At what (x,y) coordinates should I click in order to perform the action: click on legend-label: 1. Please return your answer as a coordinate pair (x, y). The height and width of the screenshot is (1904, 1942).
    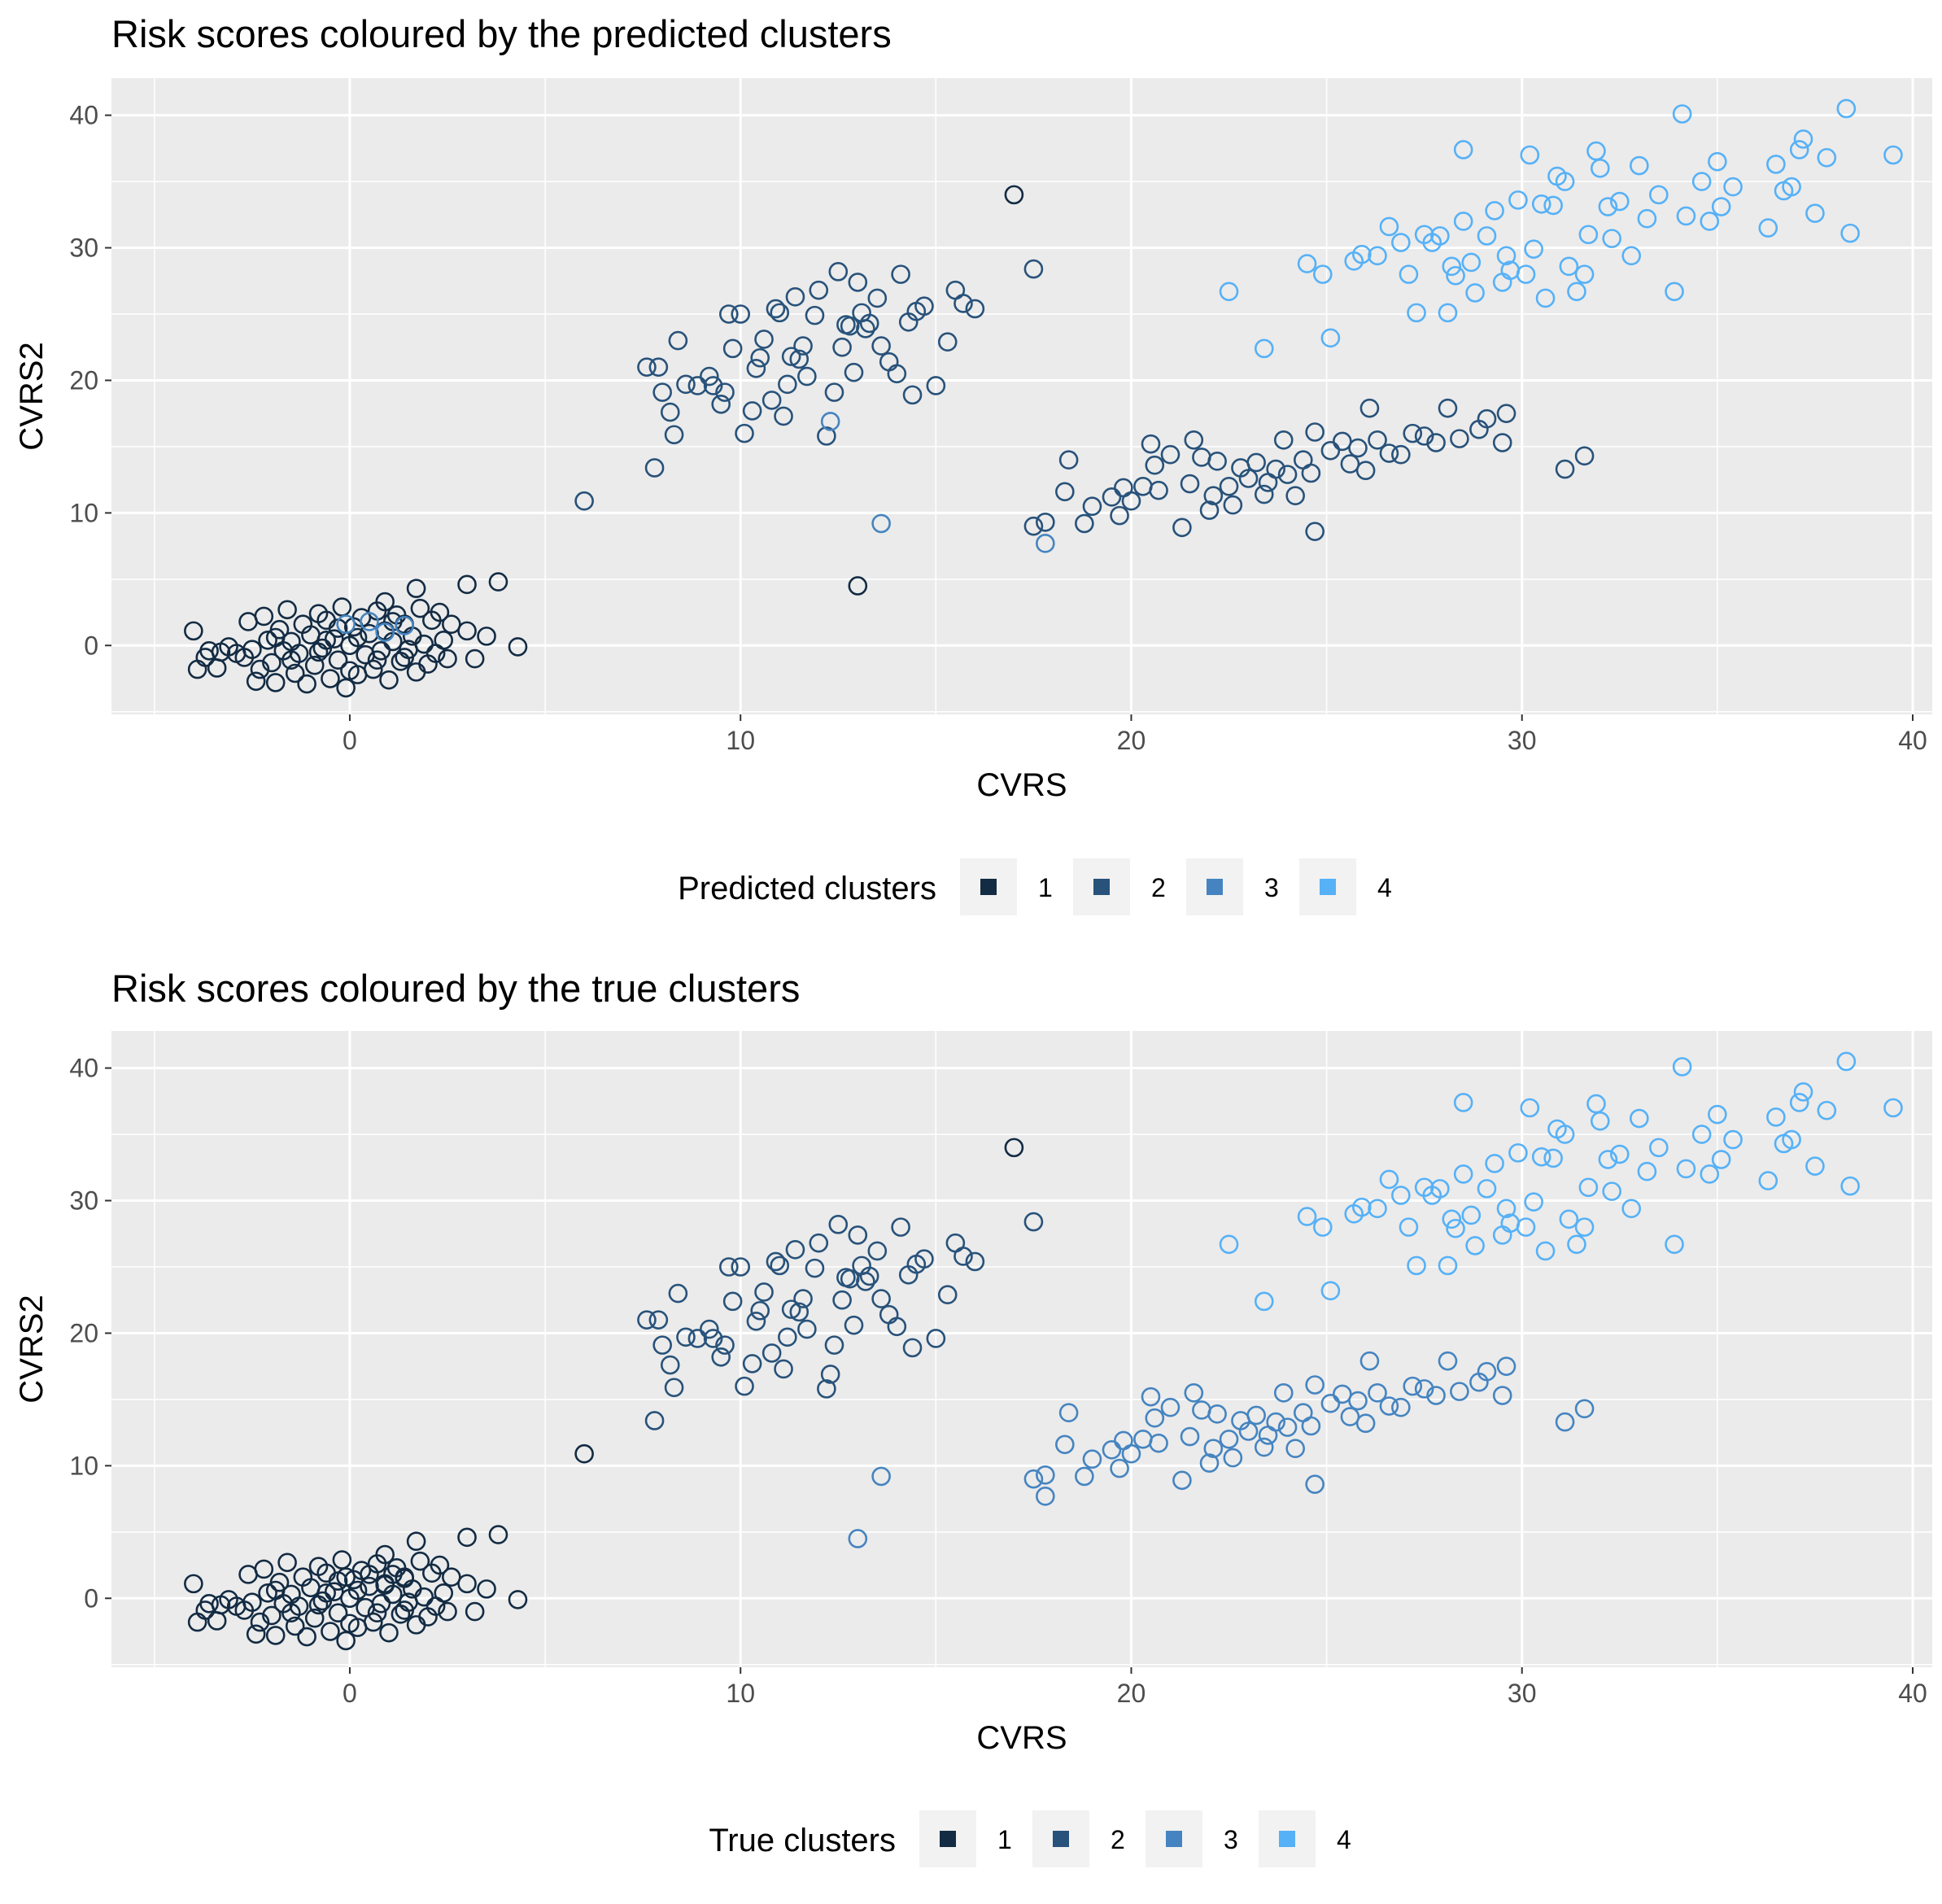
    Looking at the image, I should click on (1004, 1839).